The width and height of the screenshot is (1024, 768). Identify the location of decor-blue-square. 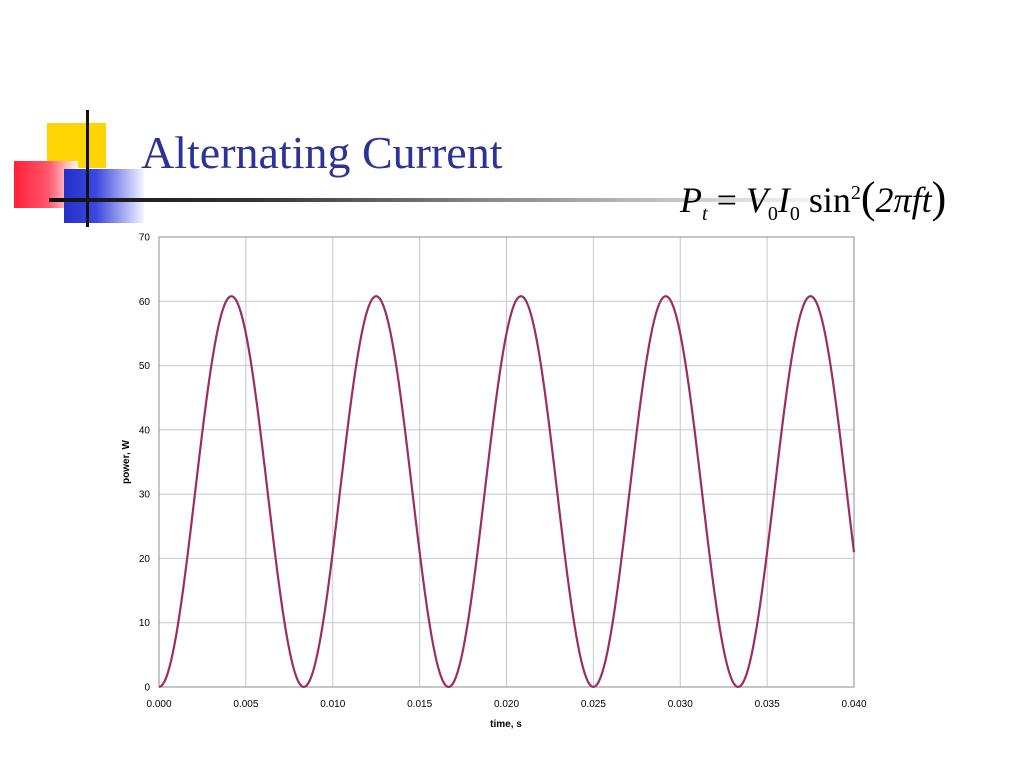
(104, 196).